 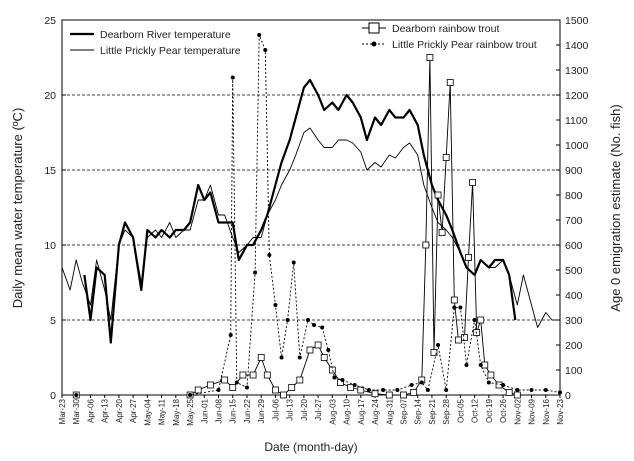 What do you see at coordinates (133, 410) in the screenshot?
I see `x-tick-label: Apr-27` at bounding box center [133, 410].